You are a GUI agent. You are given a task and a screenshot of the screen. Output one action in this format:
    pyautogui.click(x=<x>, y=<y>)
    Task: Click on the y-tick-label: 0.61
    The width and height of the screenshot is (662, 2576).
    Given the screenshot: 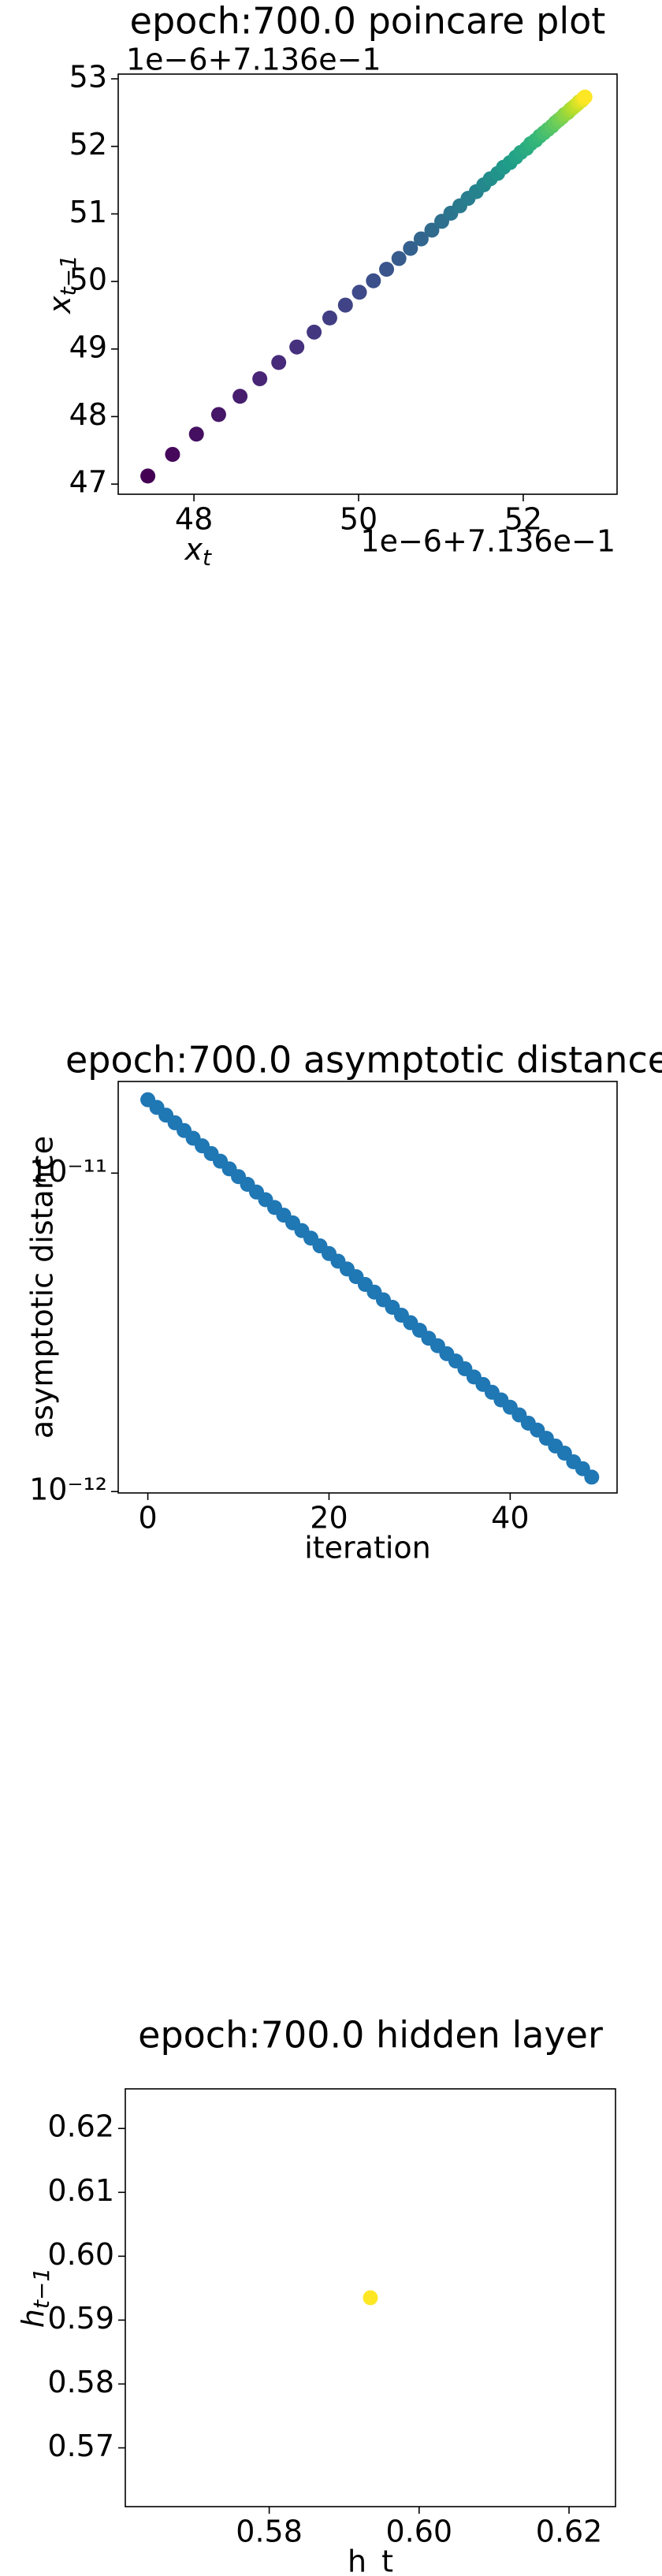 What is the action you would take?
    pyautogui.click(x=80, y=2190)
    